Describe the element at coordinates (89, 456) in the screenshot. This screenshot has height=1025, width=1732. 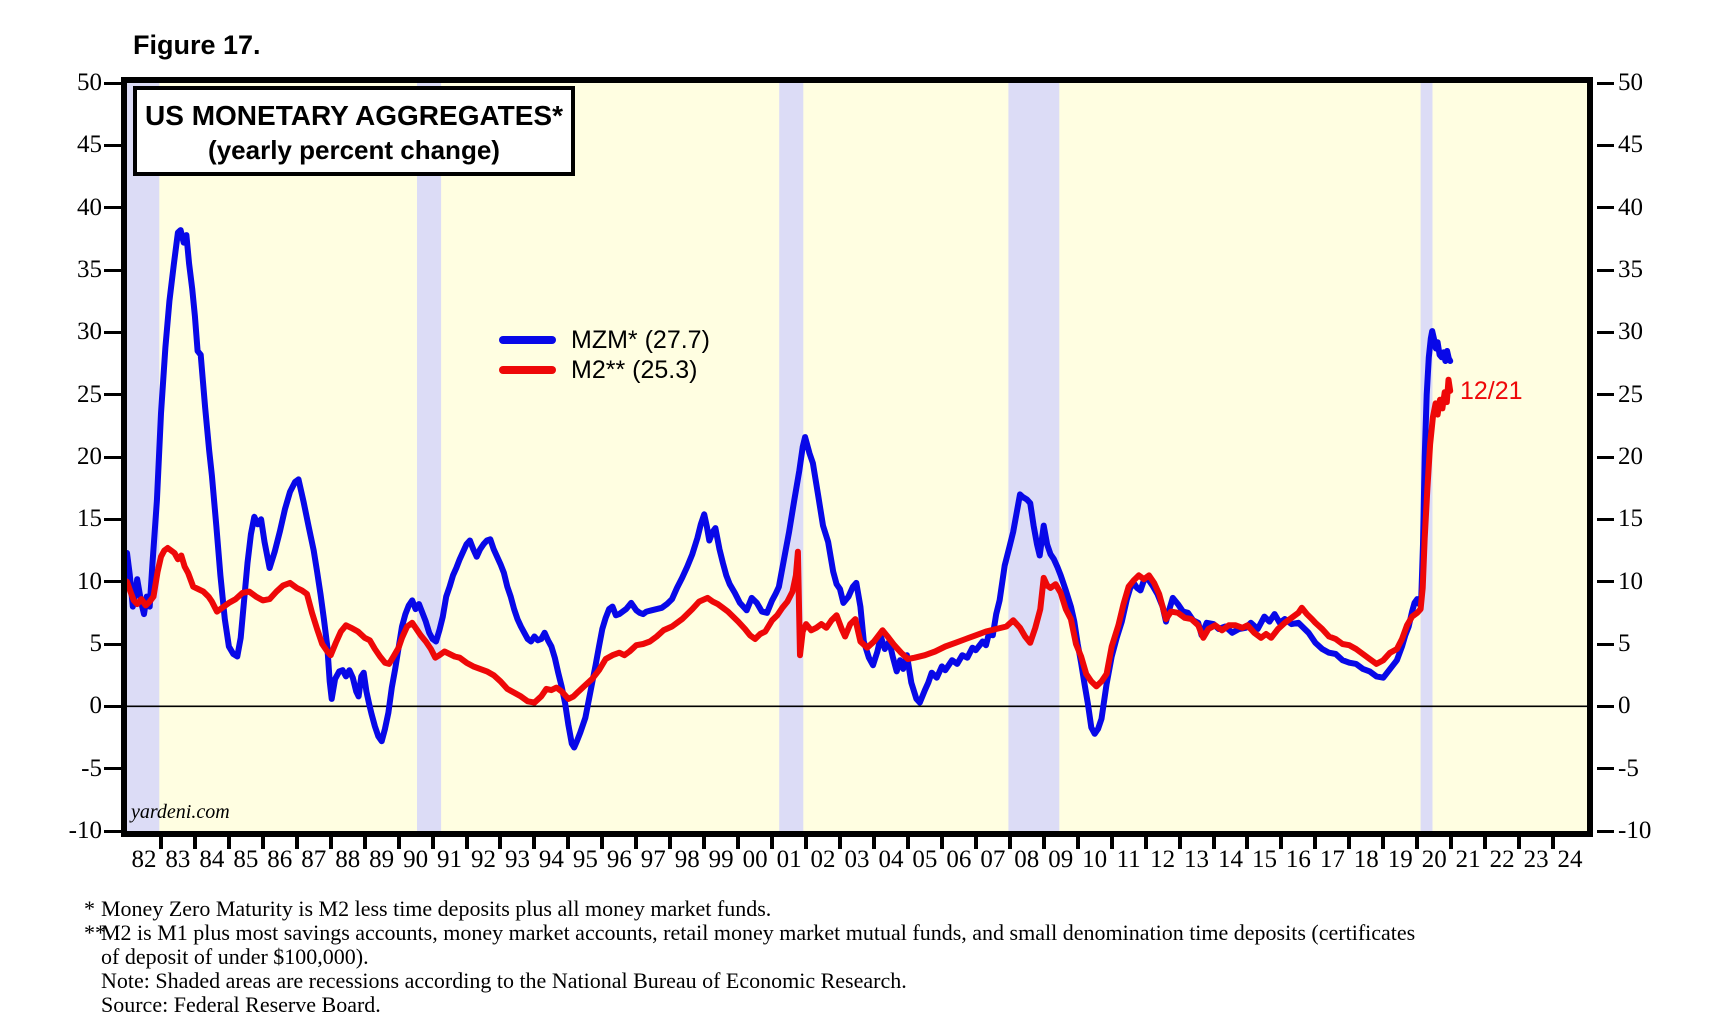
I see `y-tick-label-left: 20` at that location.